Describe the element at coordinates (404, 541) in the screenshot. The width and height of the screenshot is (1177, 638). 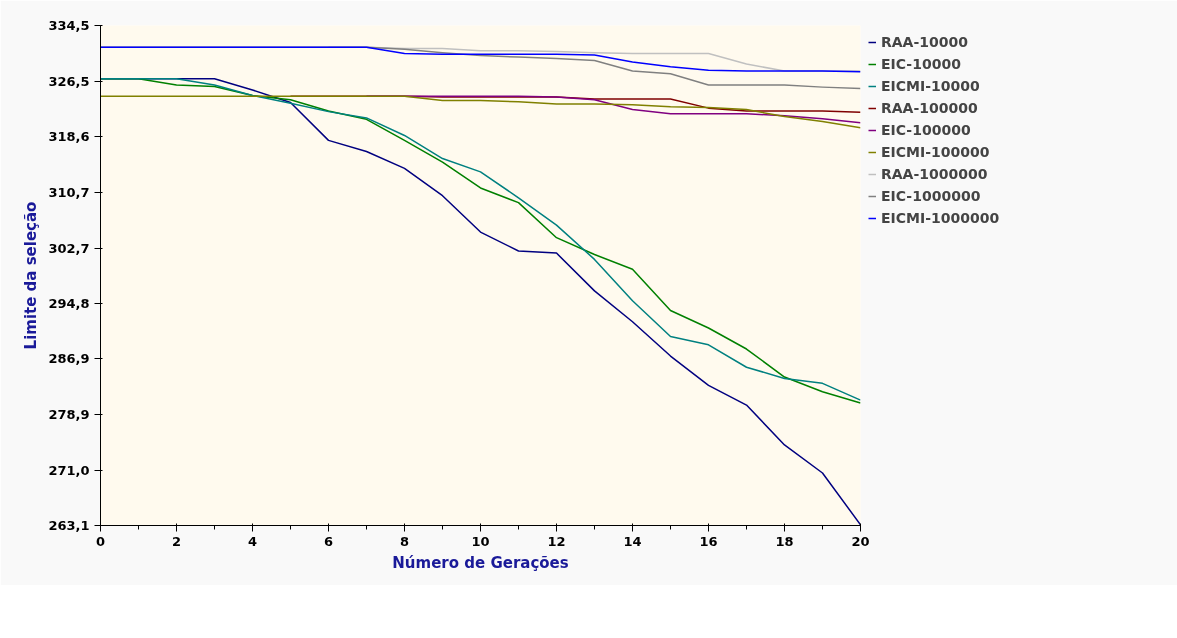
I see `x-tick-label: 8` at that location.